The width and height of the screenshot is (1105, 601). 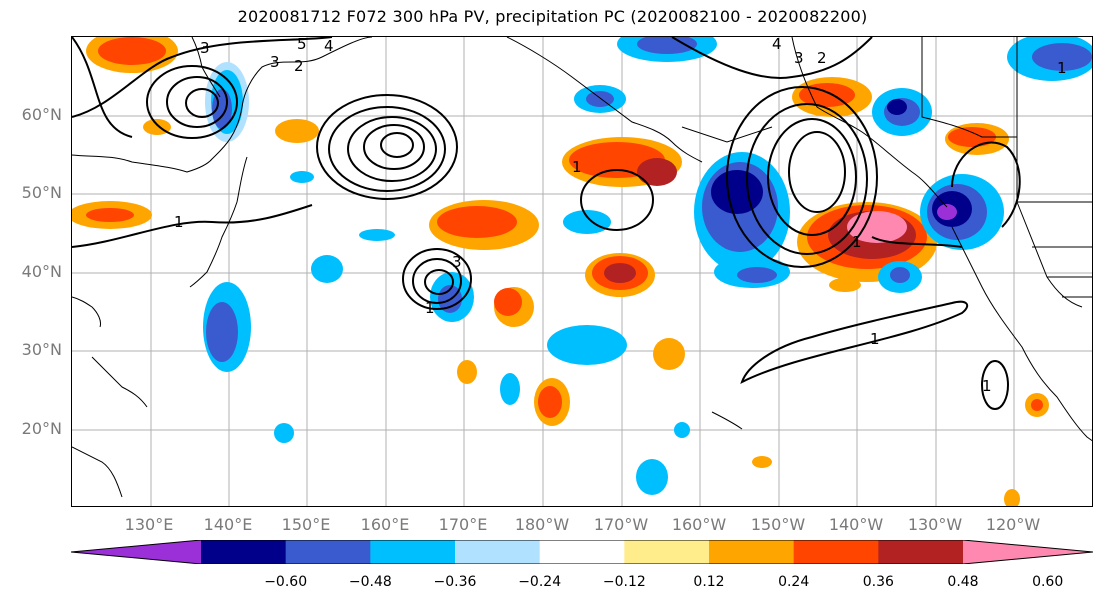 I want to click on colorbar-tick-label: 0.60, so click(x=1048, y=582).